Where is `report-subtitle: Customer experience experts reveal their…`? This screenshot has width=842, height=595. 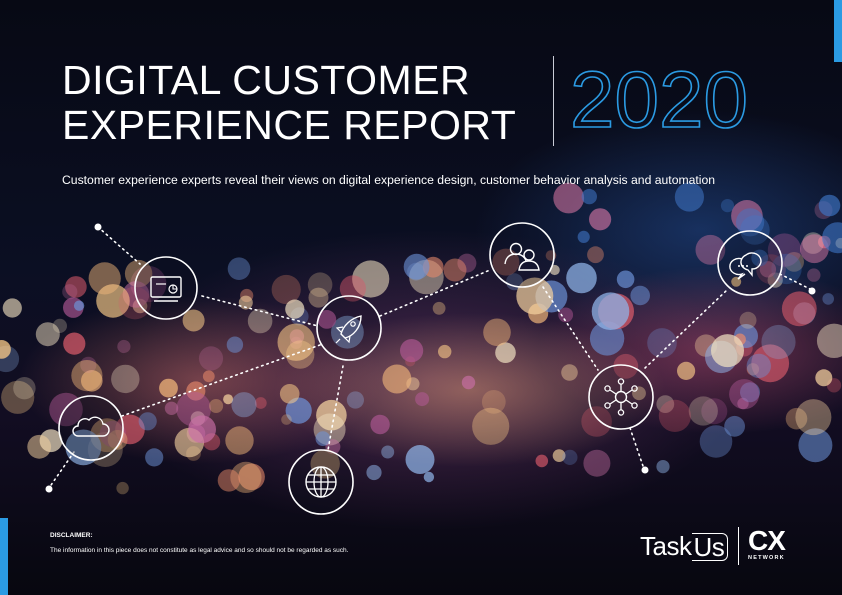 report-subtitle: Customer experience experts reveal their… is located at coordinates (389, 180).